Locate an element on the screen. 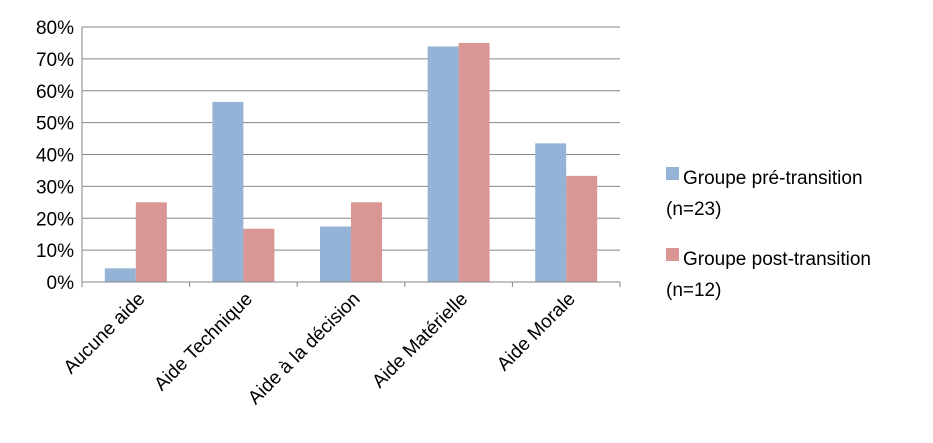 The height and width of the screenshot is (443, 933). y-tick-label: 10% is located at coordinates (55, 251).